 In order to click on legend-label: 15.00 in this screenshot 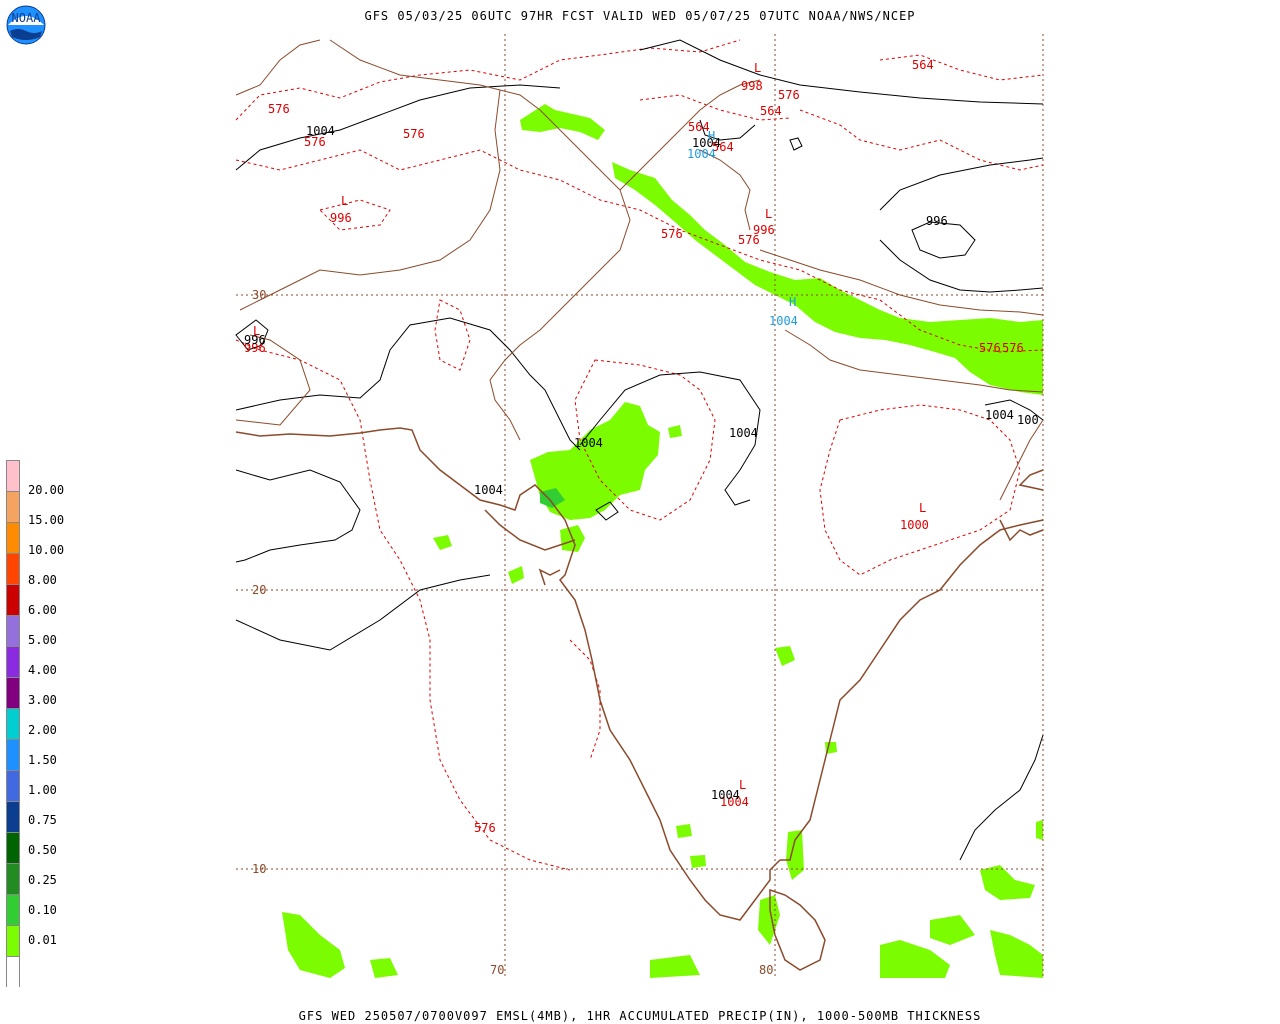, I will do `click(46, 520)`.